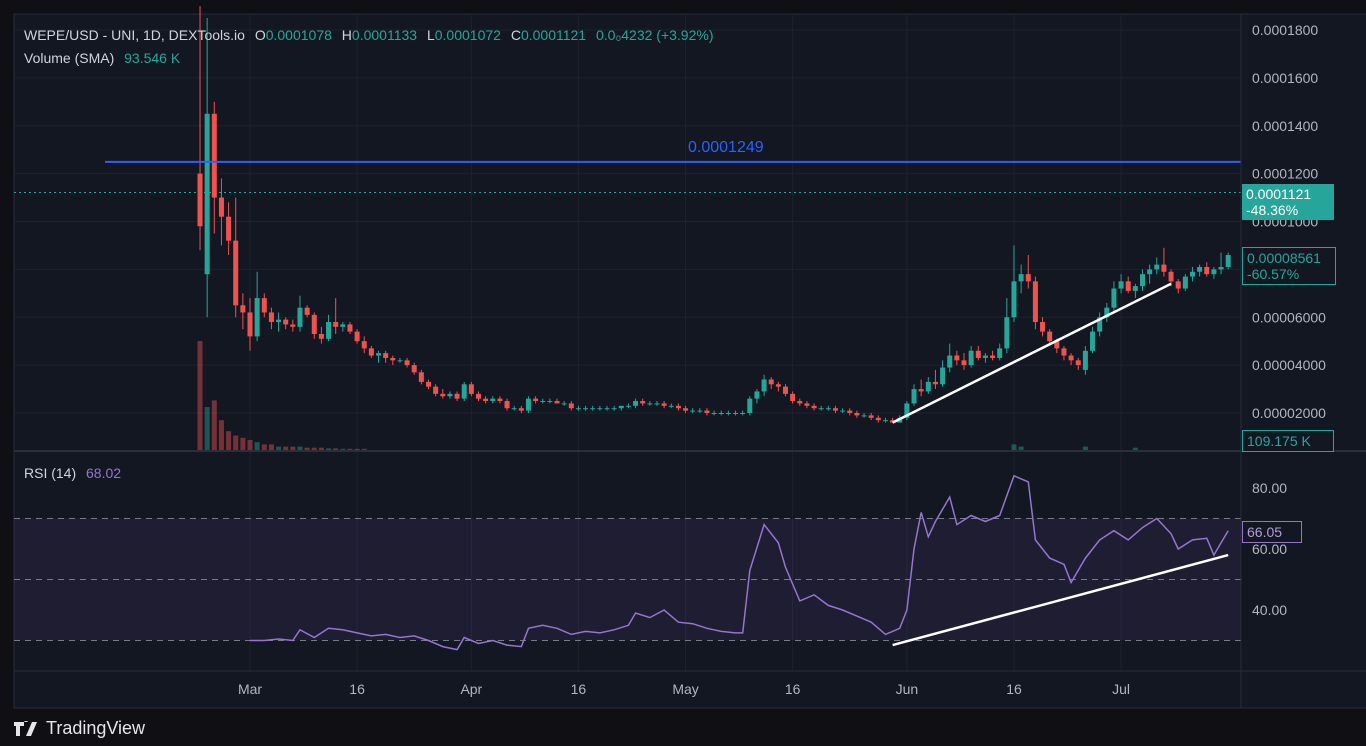  I want to click on rsi-label: RSI (14), so click(50, 473).